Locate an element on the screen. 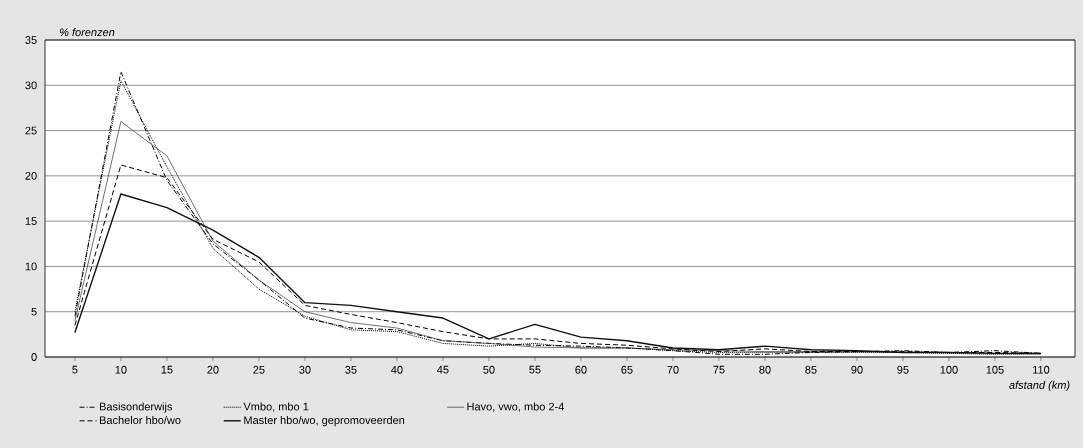 This screenshot has width=1083, height=448. x-tick-label: 50 is located at coordinates (489, 369).